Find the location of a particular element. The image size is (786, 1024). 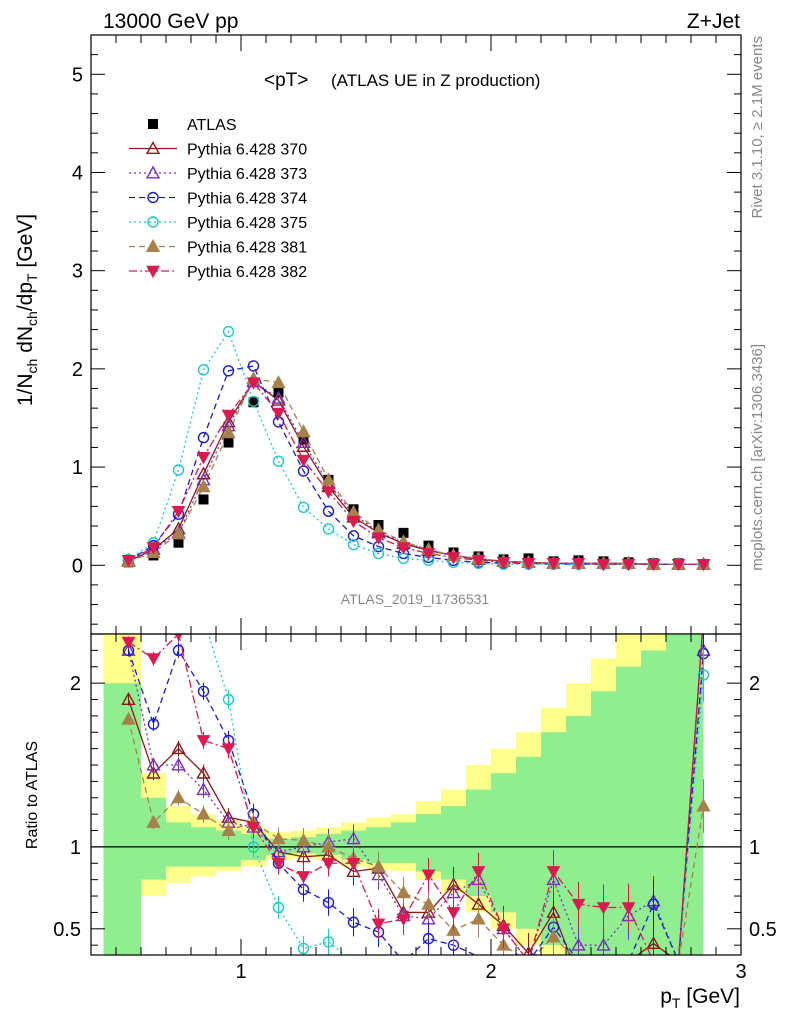

legend-entry-p375: Pythia 6.428 375 is located at coordinates (218, 223).